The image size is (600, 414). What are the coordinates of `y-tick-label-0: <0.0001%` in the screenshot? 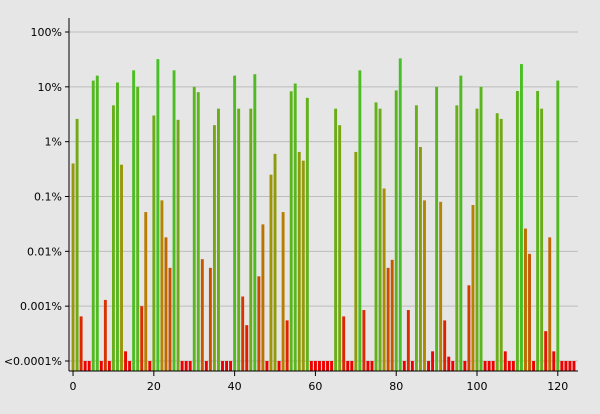 It's located at (33, 361).